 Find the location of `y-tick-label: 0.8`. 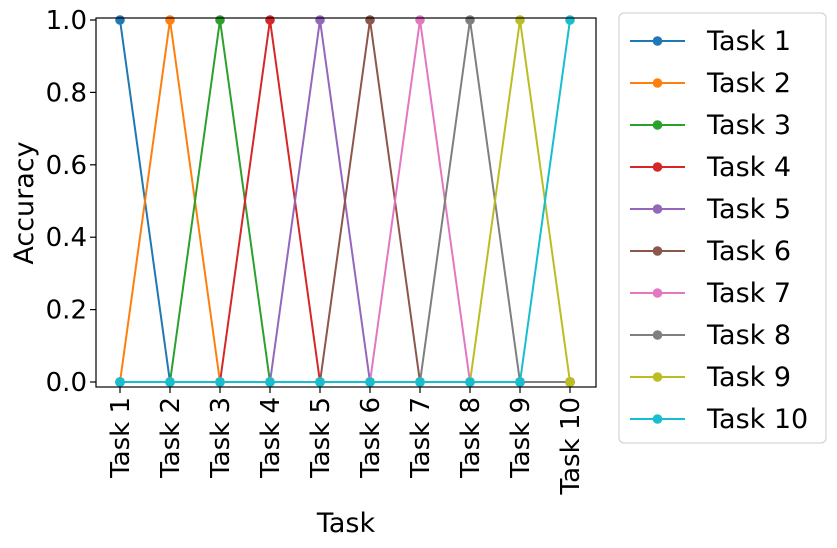

y-tick-label: 0.8 is located at coordinates (66, 93).